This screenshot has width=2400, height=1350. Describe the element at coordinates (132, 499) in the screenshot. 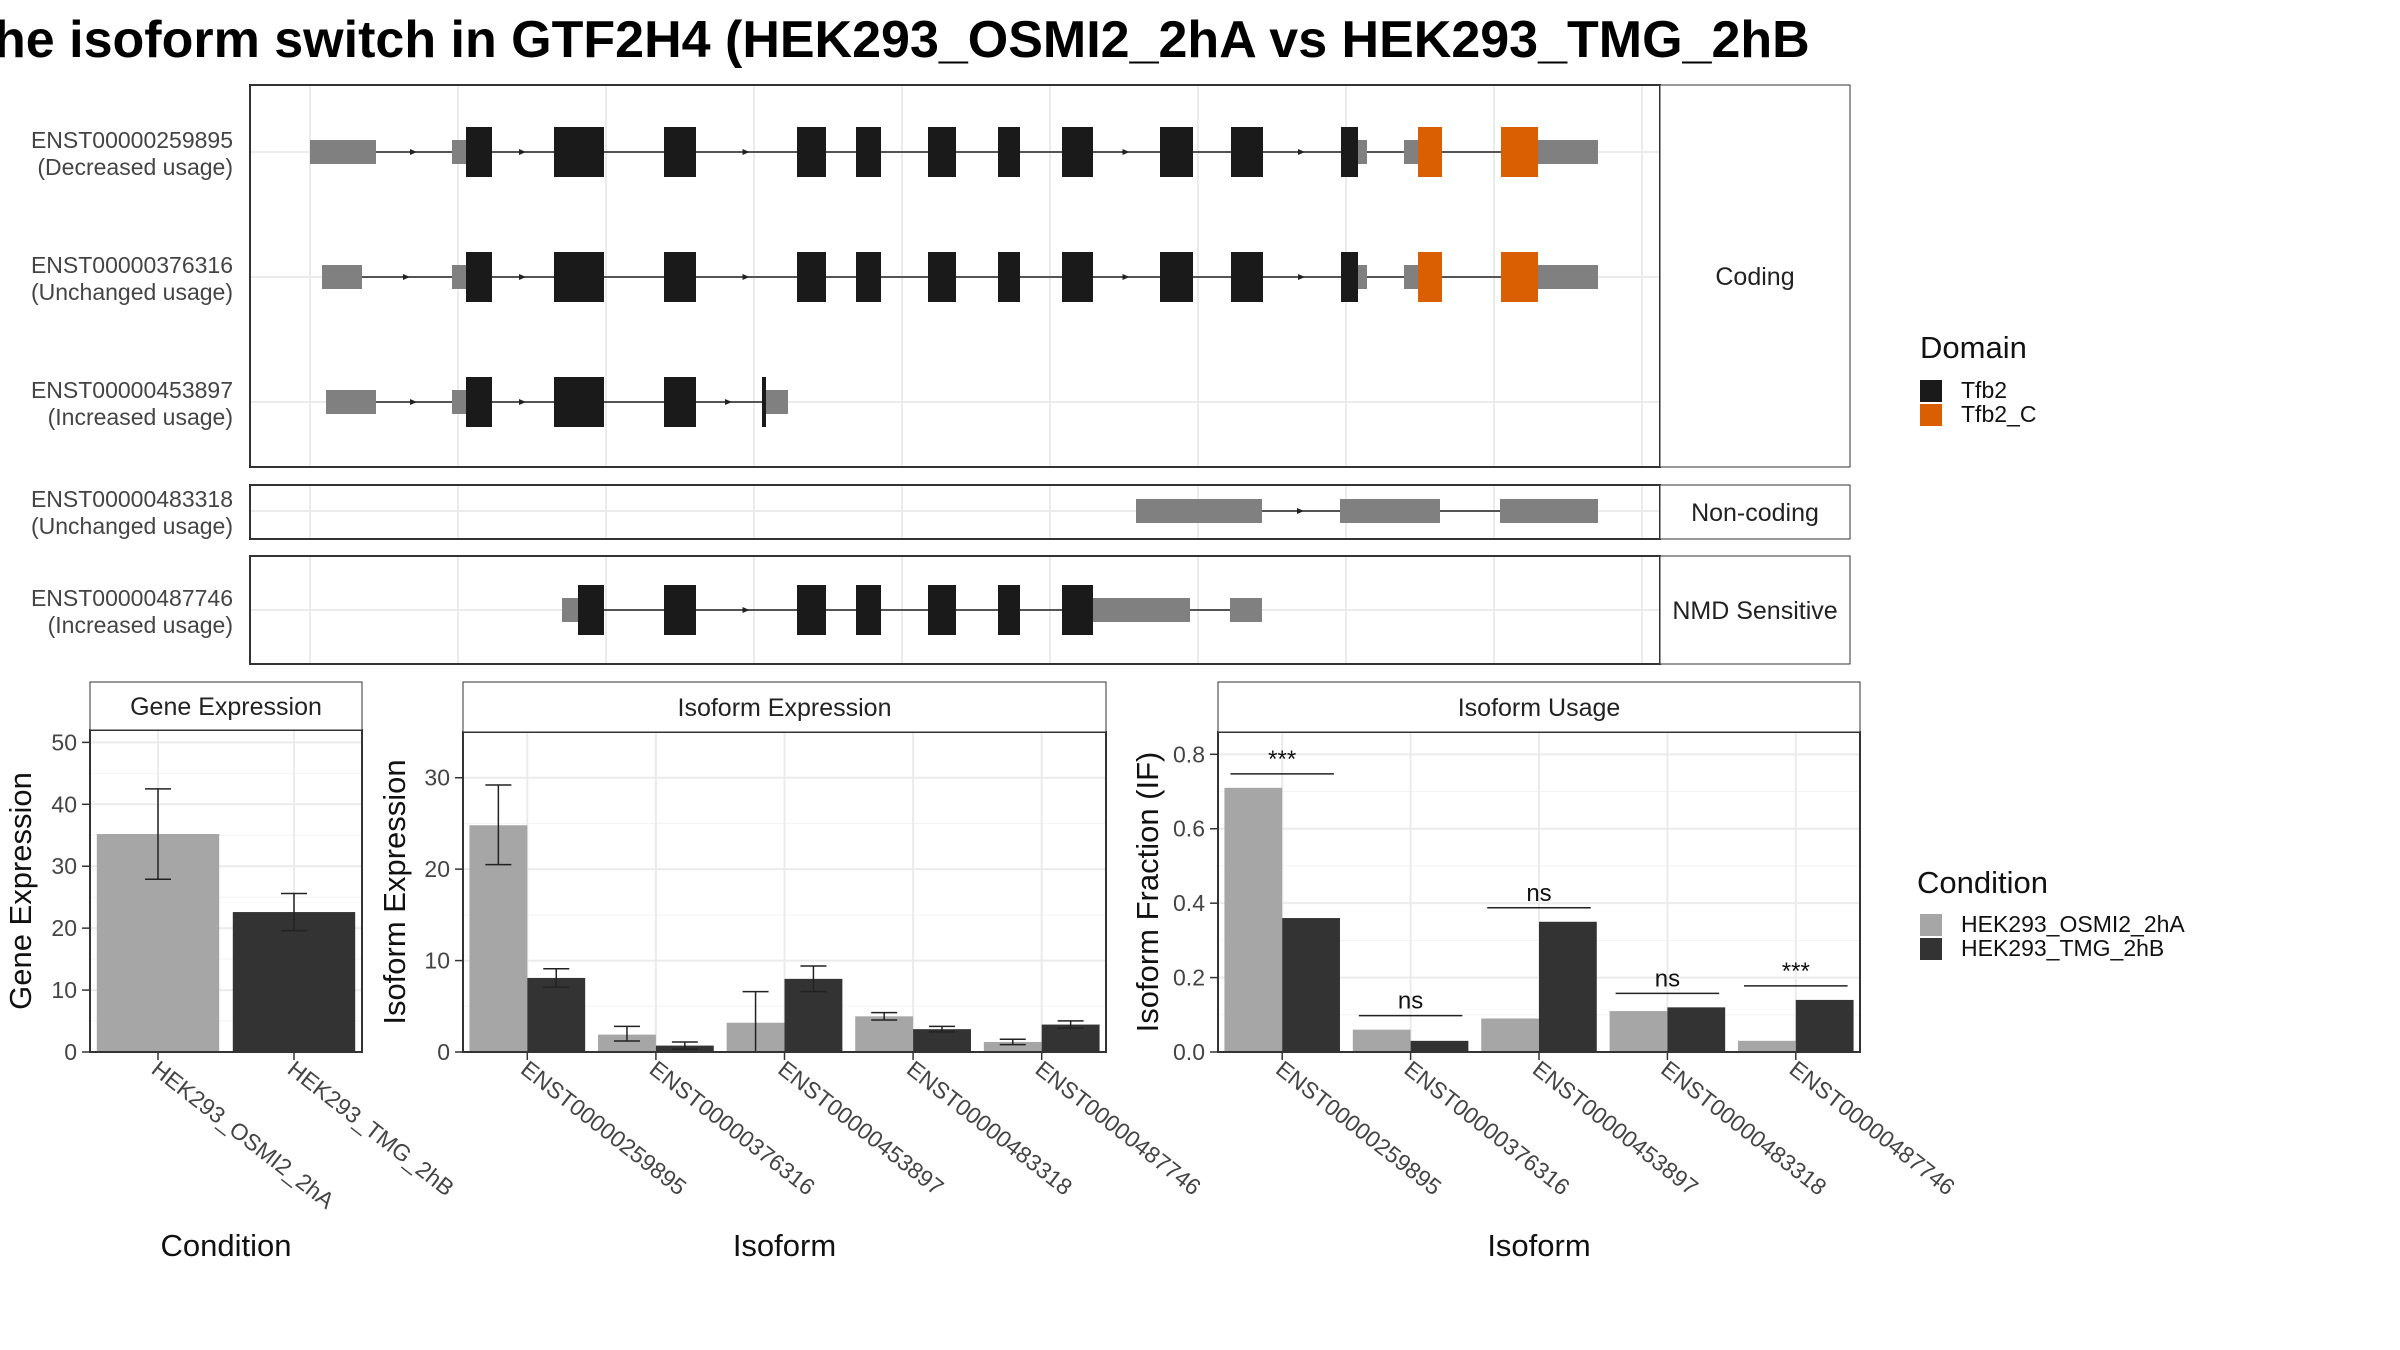

I see `transcript-id-label: ENST00000483318` at that location.